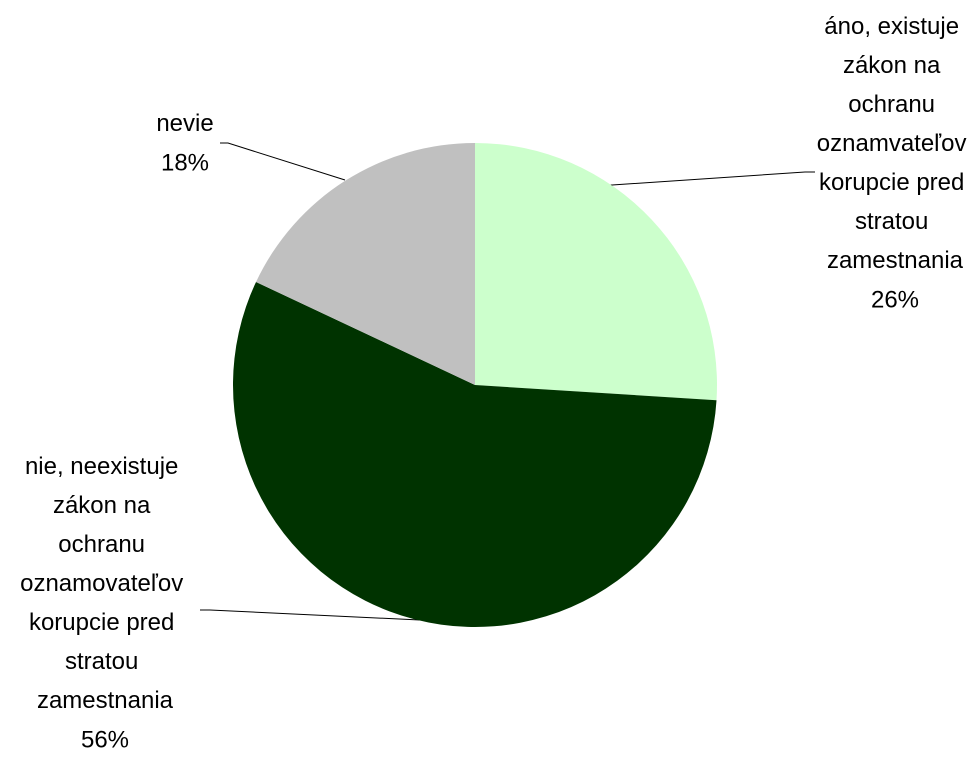  What do you see at coordinates (895, 299) in the screenshot?
I see `value-label: 26%` at bounding box center [895, 299].